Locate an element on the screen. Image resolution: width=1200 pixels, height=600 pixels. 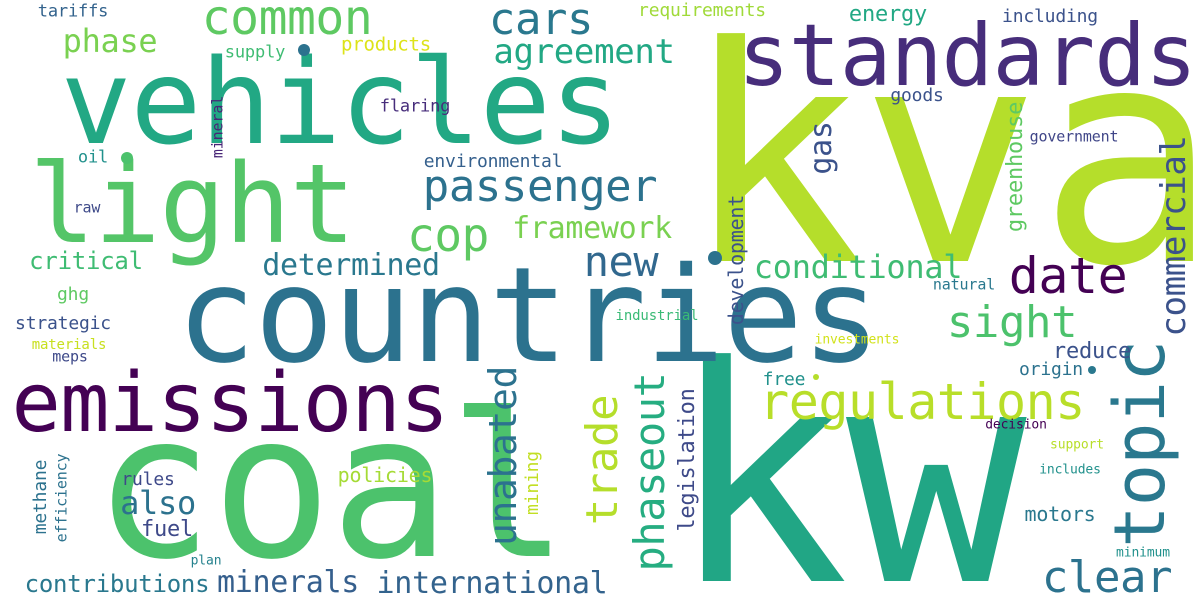
word-flaring: flaring is located at coordinates (415, 107).